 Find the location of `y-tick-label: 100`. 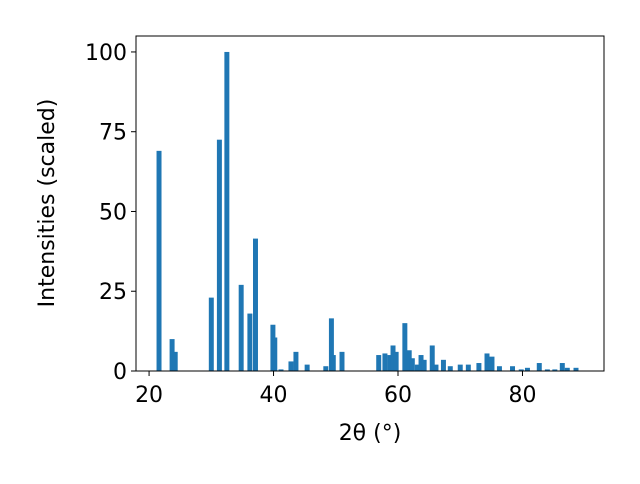

y-tick-label: 100 is located at coordinates (106, 53).